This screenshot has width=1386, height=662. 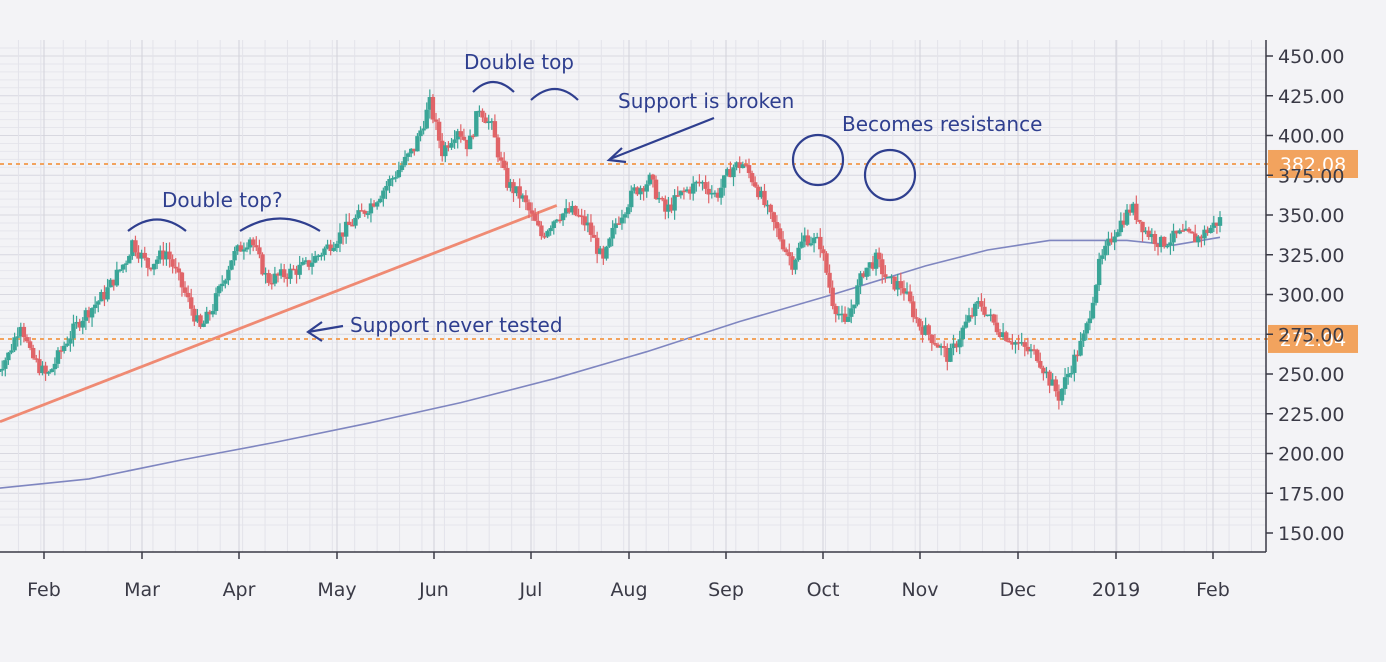 What do you see at coordinates (942, 124) in the screenshot?
I see `annotation-becomes-resistance: Becomes resistance` at bounding box center [942, 124].